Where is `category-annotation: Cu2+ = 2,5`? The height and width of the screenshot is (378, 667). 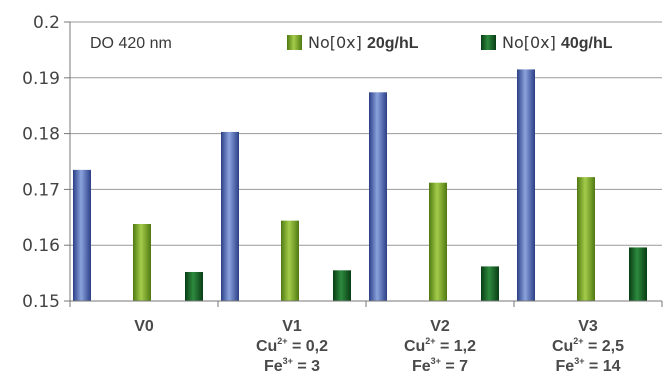
category-annotation: Cu2+ = 2,5 is located at coordinates (588, 345).